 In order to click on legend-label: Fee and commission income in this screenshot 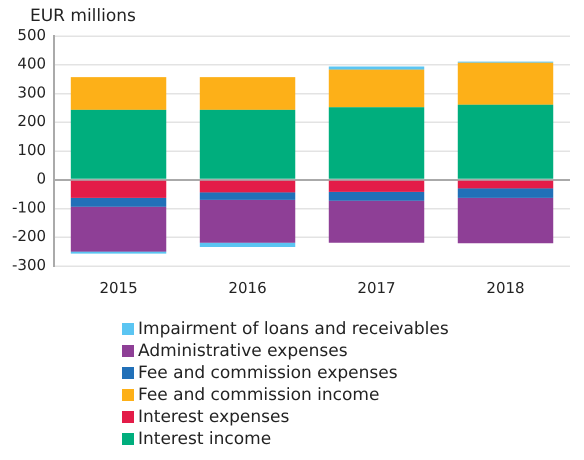, I will do `click(259, 395)`.